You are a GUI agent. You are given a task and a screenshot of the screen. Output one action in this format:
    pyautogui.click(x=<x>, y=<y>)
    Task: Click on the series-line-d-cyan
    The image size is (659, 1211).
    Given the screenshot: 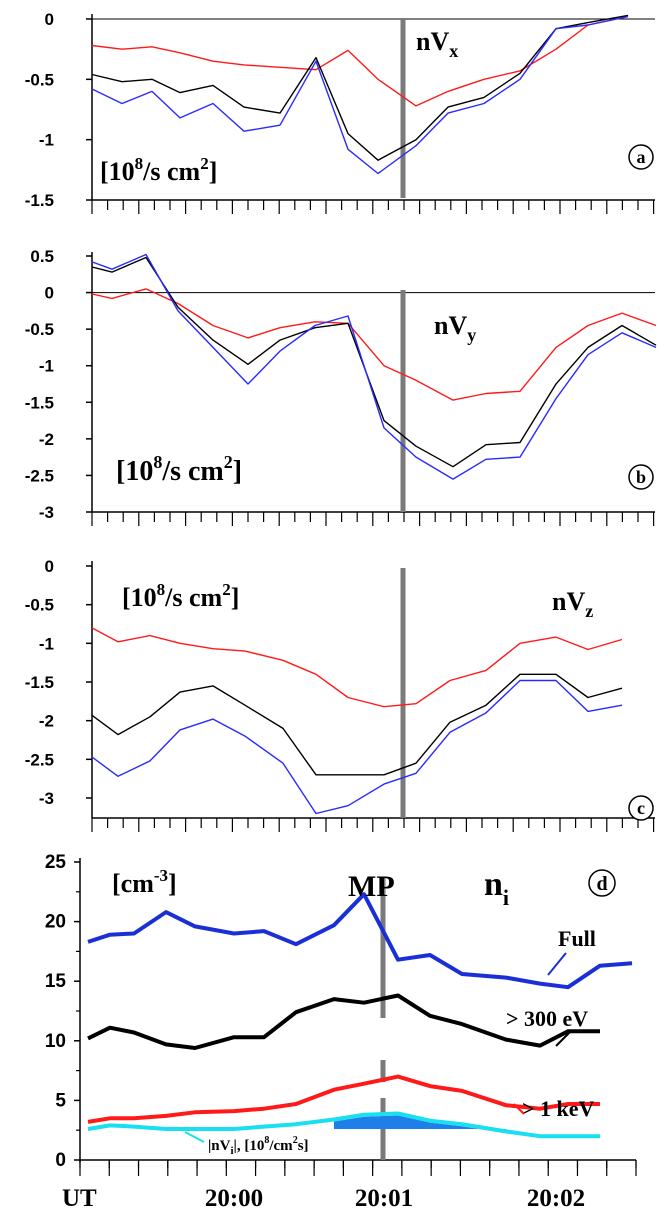 What is the action you would take?
    pyautogui.click(x=343, y=1125)
    